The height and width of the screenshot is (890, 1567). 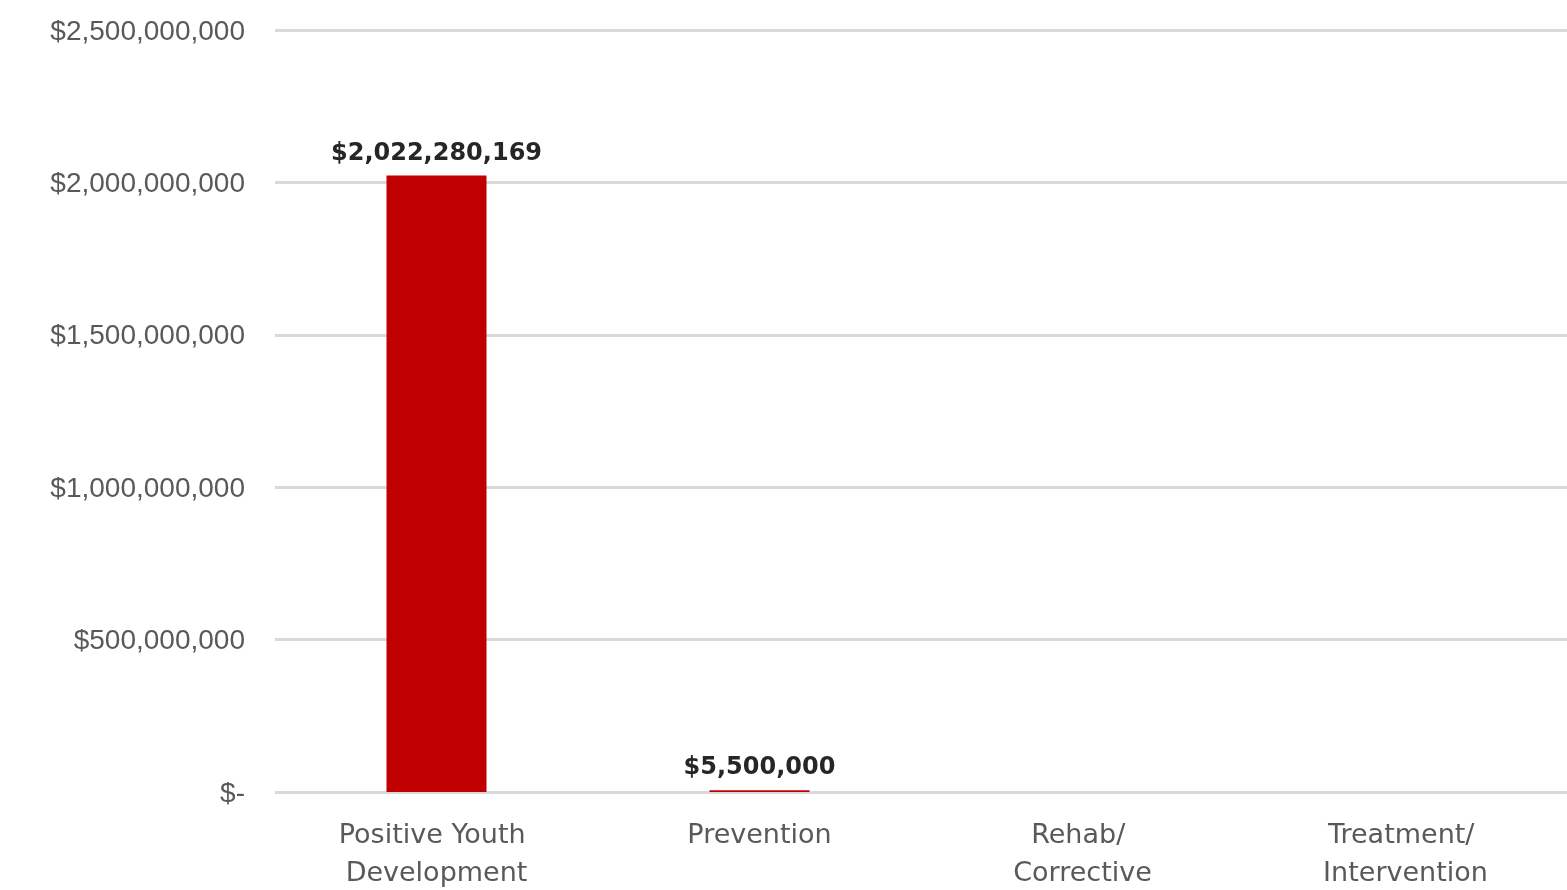 What do you see at coordinates (232, 792) in the screenshot?
I see `y-tick-label: $-` at bounding box center [232, 792].